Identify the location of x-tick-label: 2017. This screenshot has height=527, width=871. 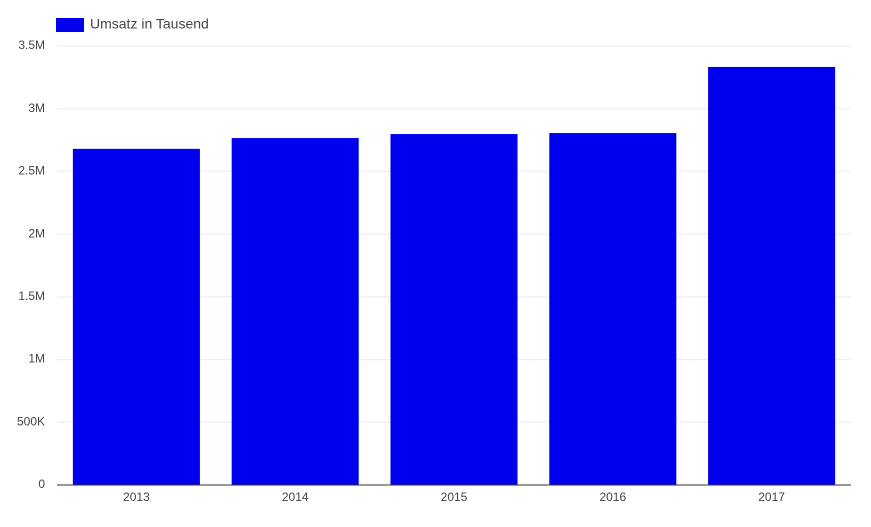
(771, 497).